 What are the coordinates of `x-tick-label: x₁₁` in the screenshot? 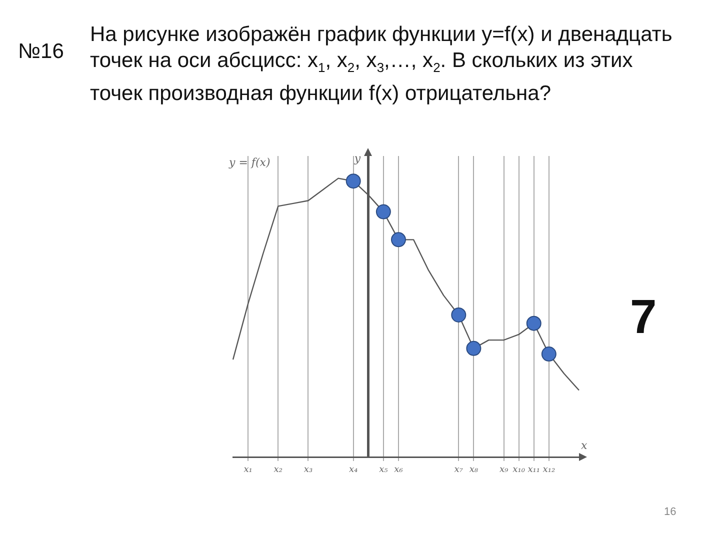 It's located at (534, 469).